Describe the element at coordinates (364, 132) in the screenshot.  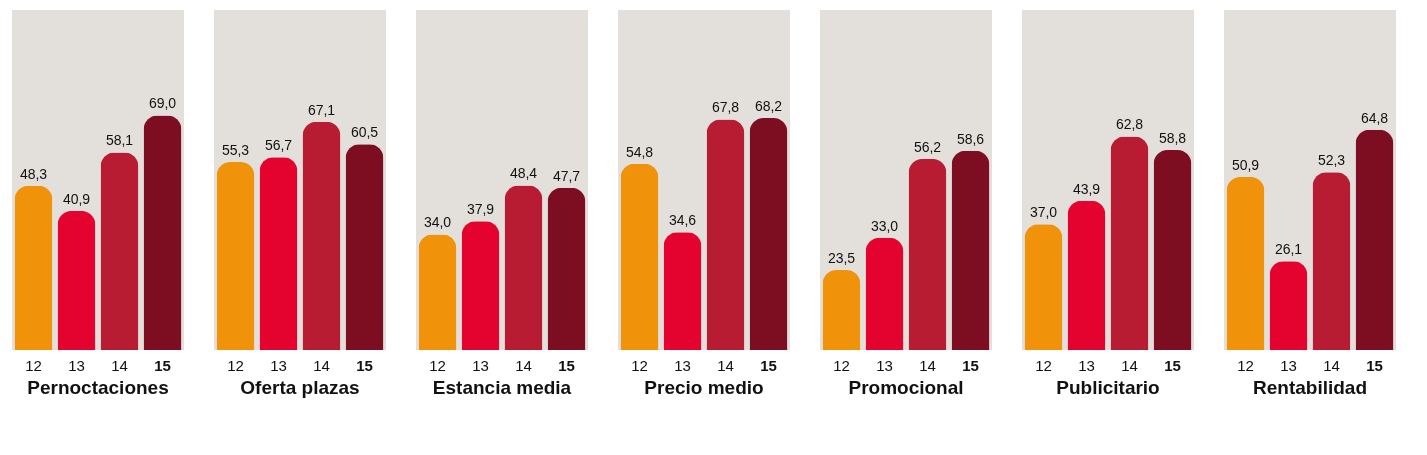
I see `data-label: 60,5` at that location.